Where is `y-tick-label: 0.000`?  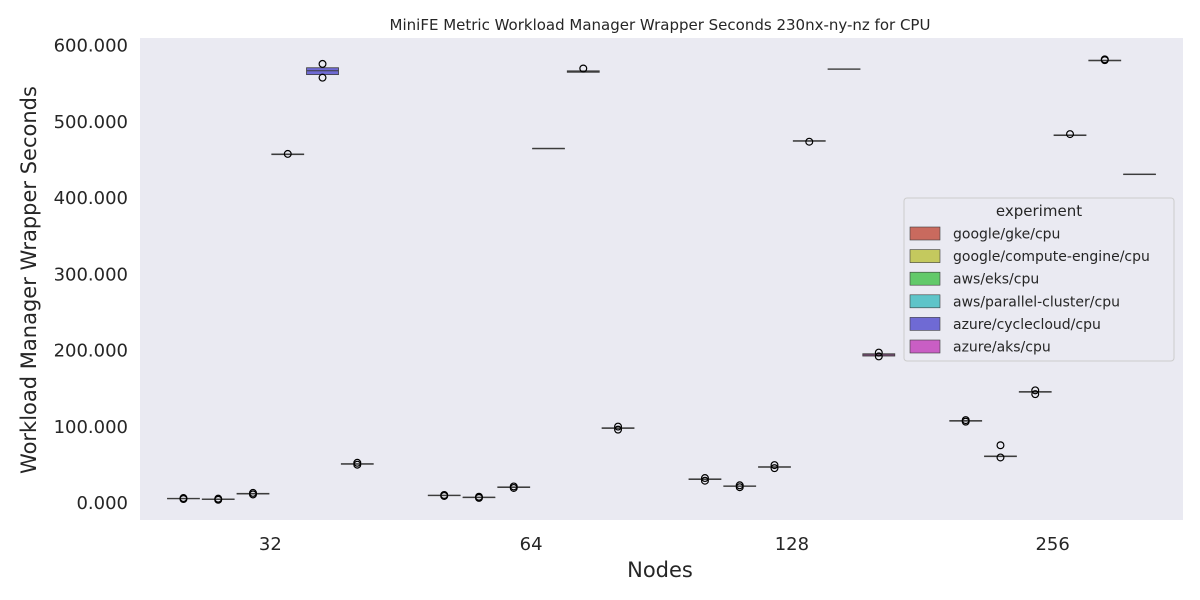
y-tick-label: 0.000 is located at coordinates (102, 503).